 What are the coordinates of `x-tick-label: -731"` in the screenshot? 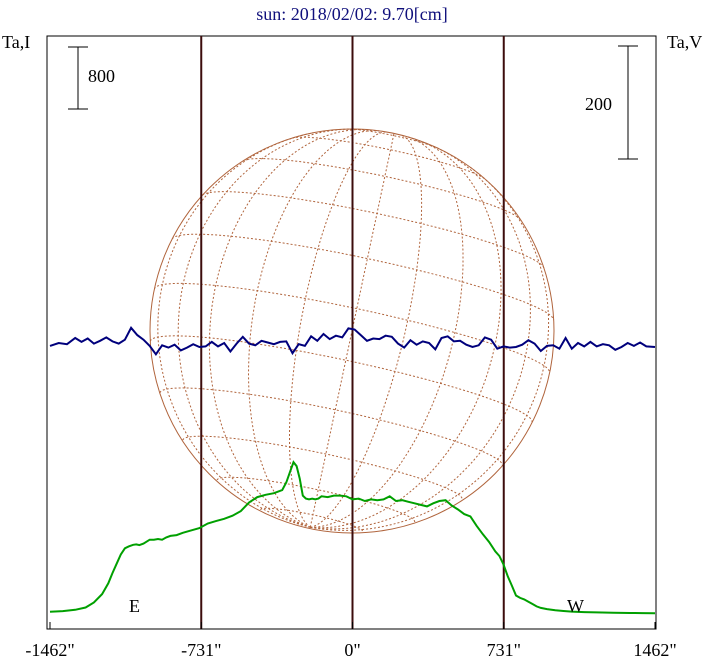 It's located at (201, 650).